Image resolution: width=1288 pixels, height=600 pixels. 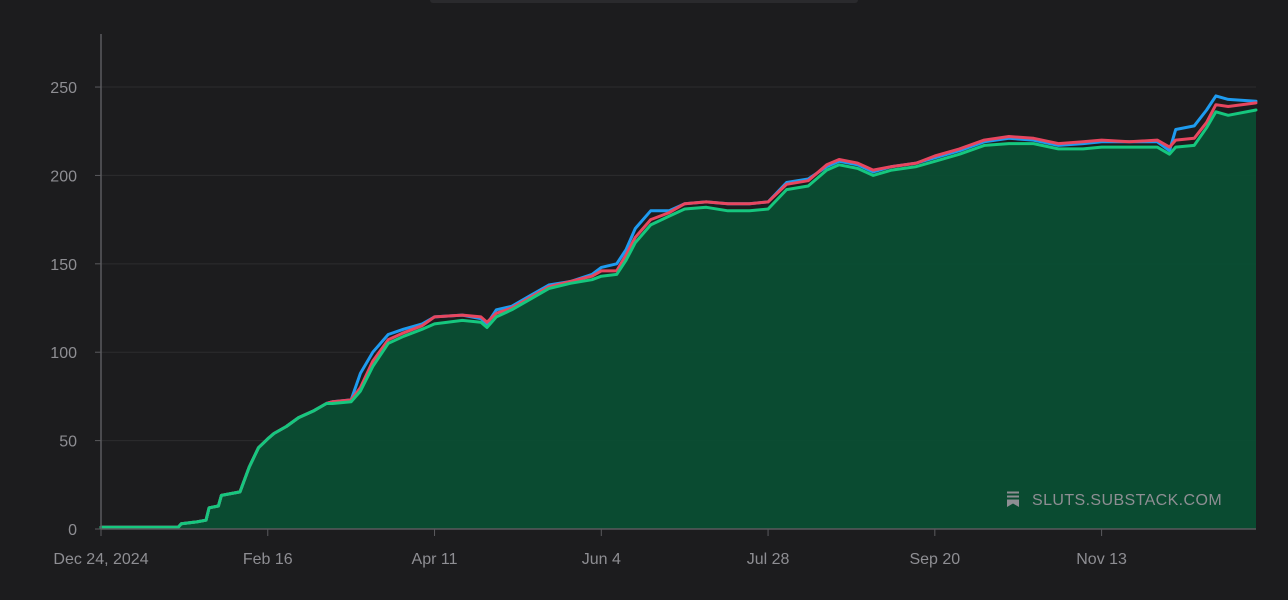 I want to click on x-tick-label: Jun 4, so click(x=601, y=559).